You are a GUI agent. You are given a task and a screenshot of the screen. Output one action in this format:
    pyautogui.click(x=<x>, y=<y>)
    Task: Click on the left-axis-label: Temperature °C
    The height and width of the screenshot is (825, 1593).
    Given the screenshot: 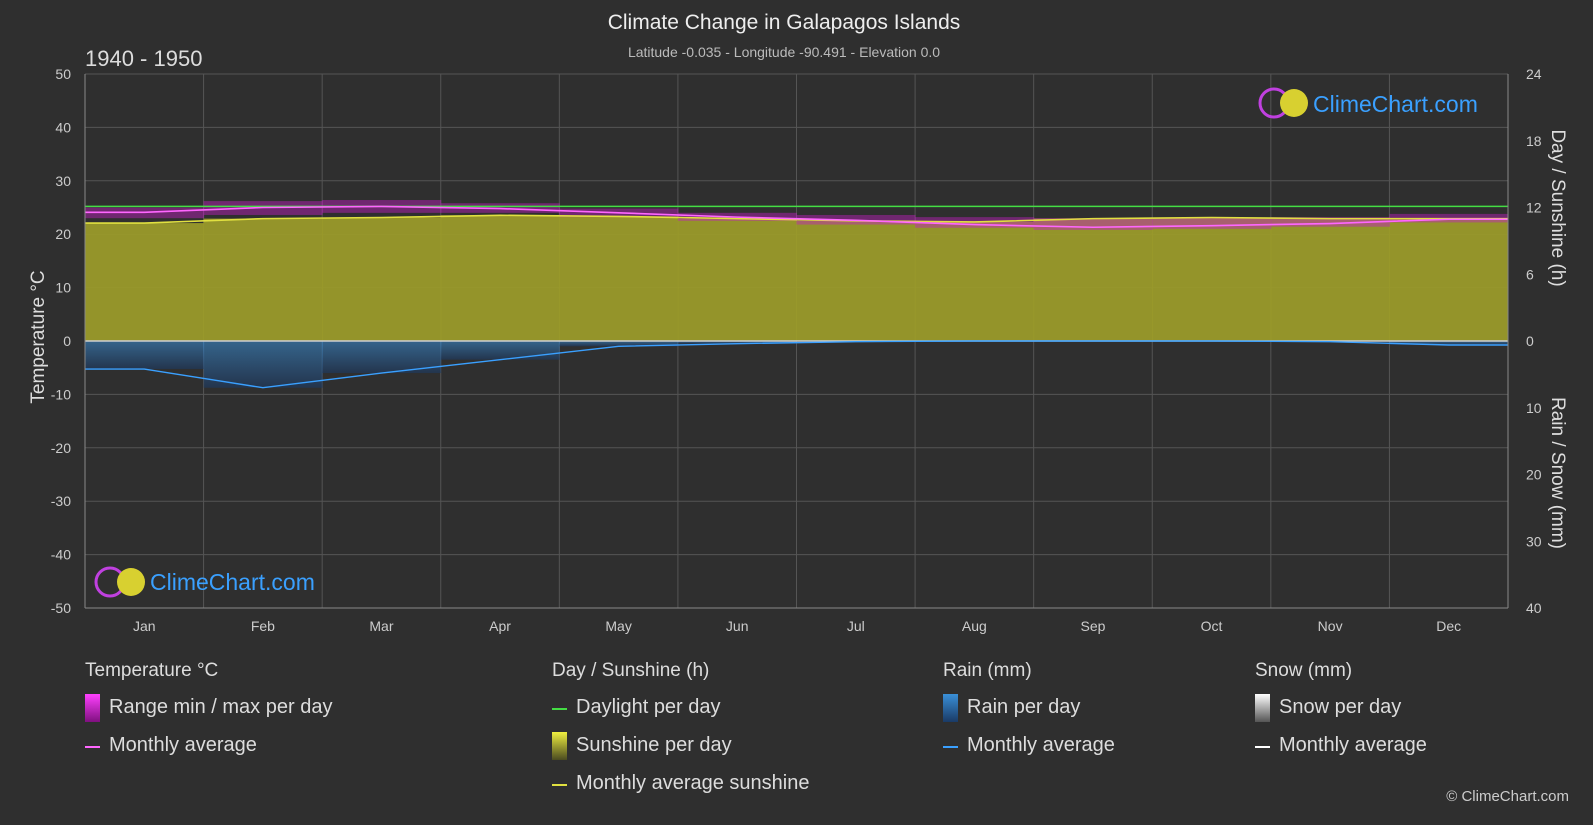 What is the action you would take?
    pyautogui.click(x=38, y=336)
    